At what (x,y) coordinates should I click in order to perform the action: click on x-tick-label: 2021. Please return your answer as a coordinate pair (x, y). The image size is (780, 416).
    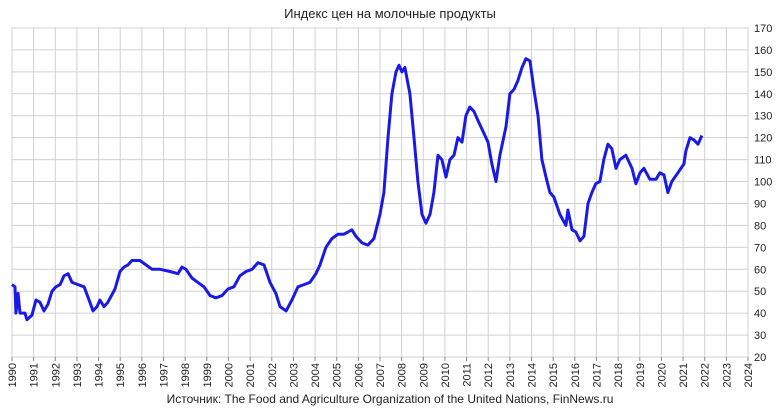
    Looking at the image, I should click on (684, 375).